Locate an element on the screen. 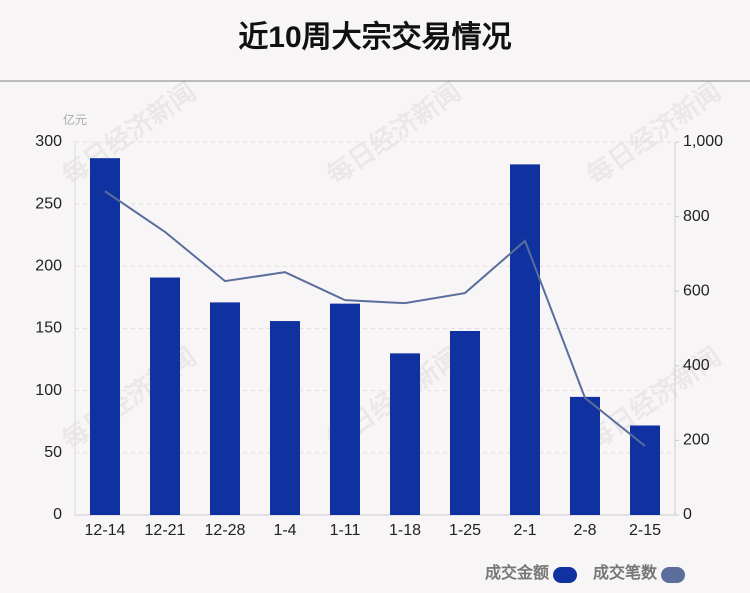 The height and width of the screenshot is (593, 750). x-tick-label: 2-8 is located at coordinates (584, 530).